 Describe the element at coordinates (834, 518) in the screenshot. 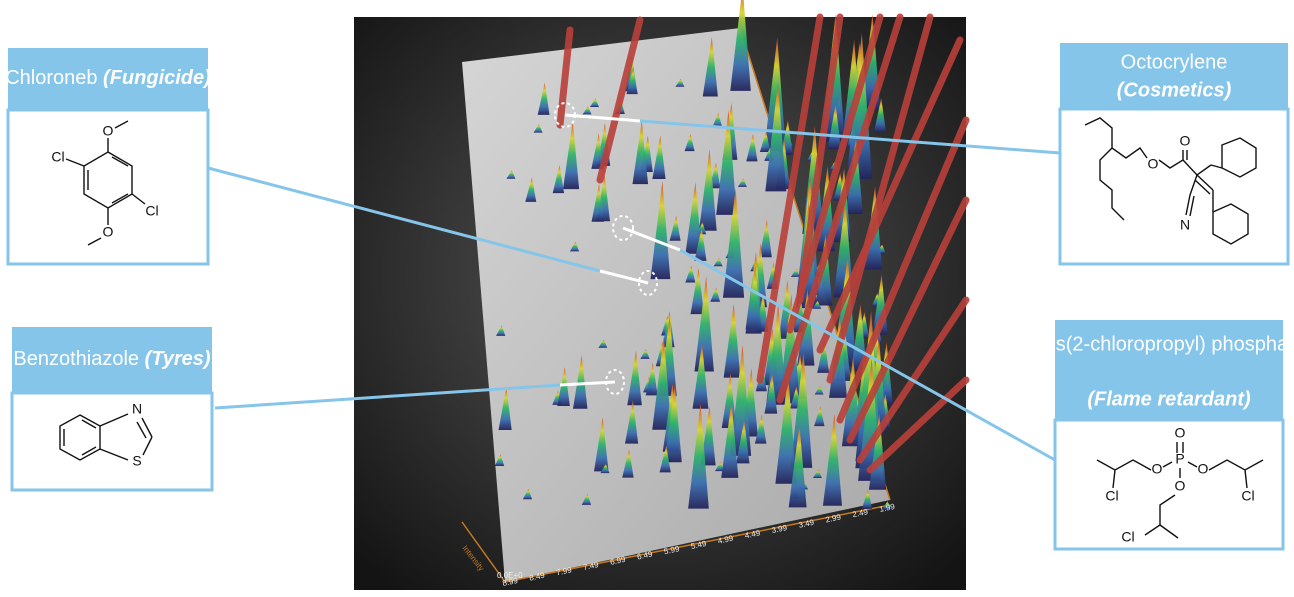

I see `time-tick-label: 2.99` at that location.